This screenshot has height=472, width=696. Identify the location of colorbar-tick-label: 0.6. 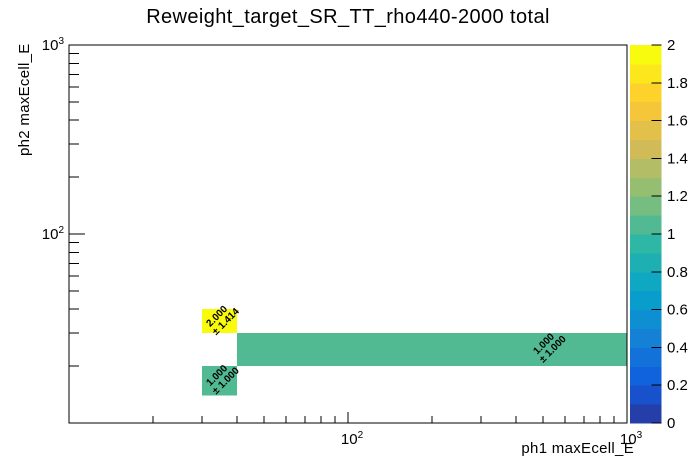
(677, 310).